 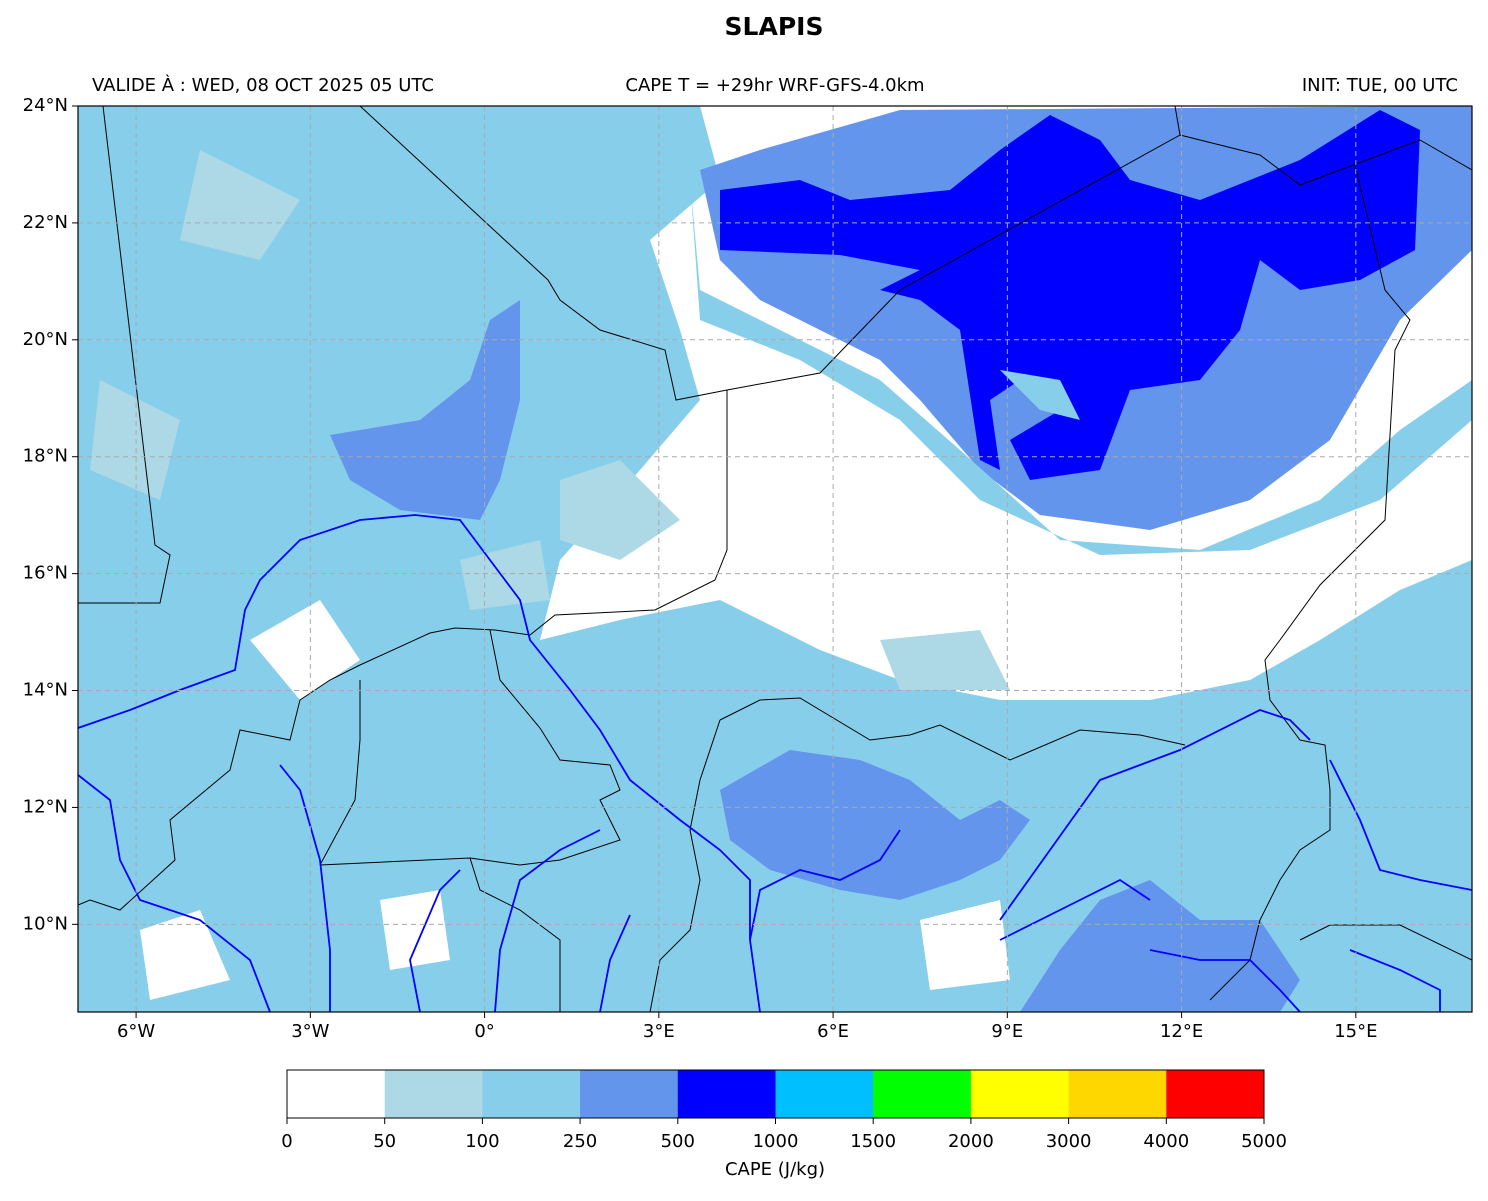 What do you see at coordinates (774, 85) in the screenshot?
I see `forecast-info: CAPE T = +29hr WRF-GFS-4.0km` at bounding box center [774, 85].